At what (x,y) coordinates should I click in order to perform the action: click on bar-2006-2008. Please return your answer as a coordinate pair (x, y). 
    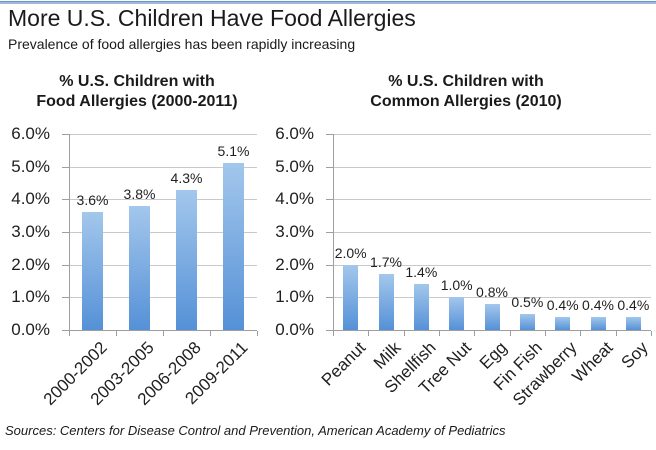
    Looking at the image, I should click on (186, 259).